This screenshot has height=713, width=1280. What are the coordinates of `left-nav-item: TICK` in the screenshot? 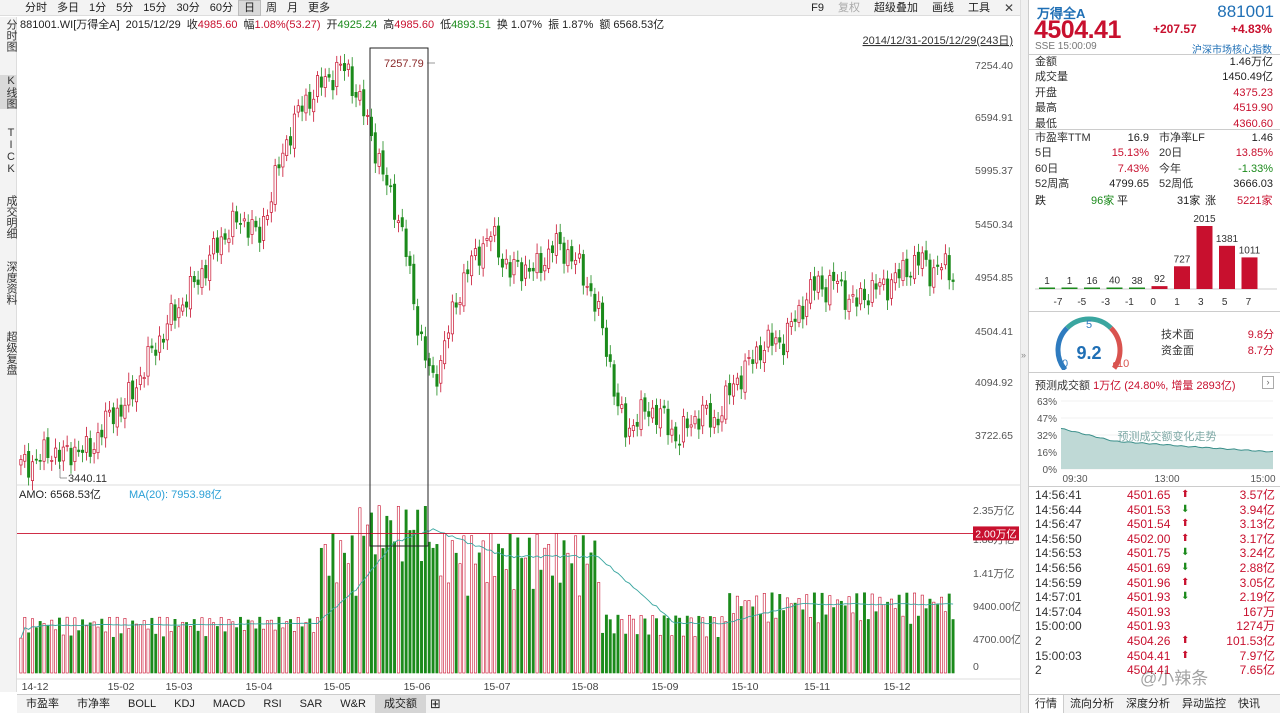 It's located at (11, 151).